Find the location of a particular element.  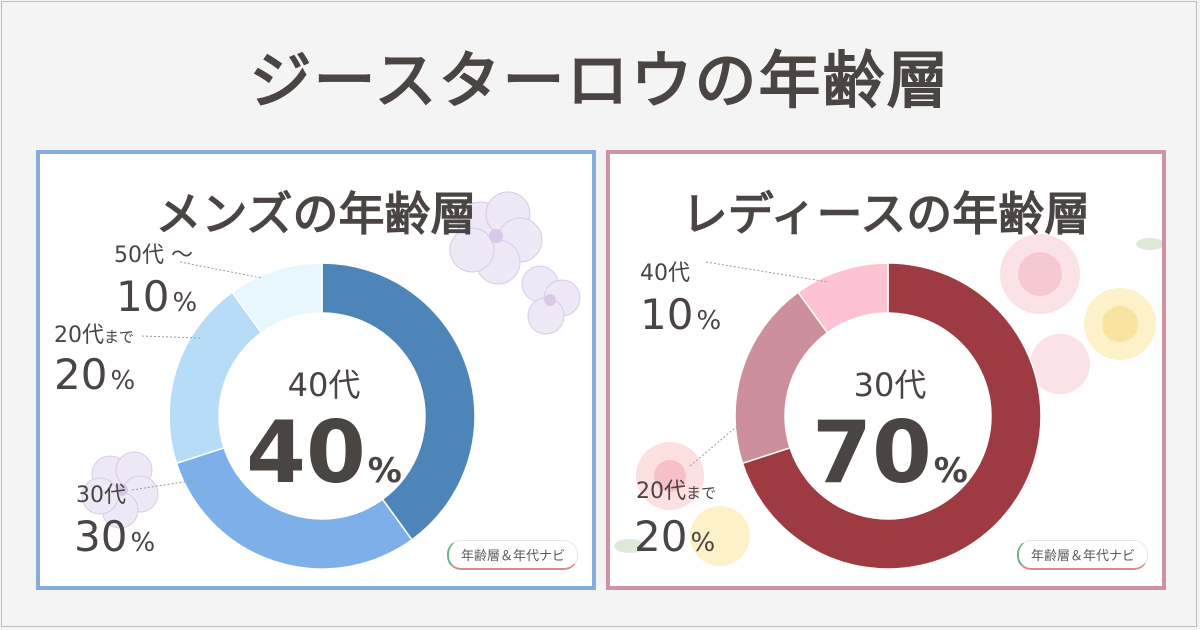

men-donut-chart is located at coordinates (322, 416).